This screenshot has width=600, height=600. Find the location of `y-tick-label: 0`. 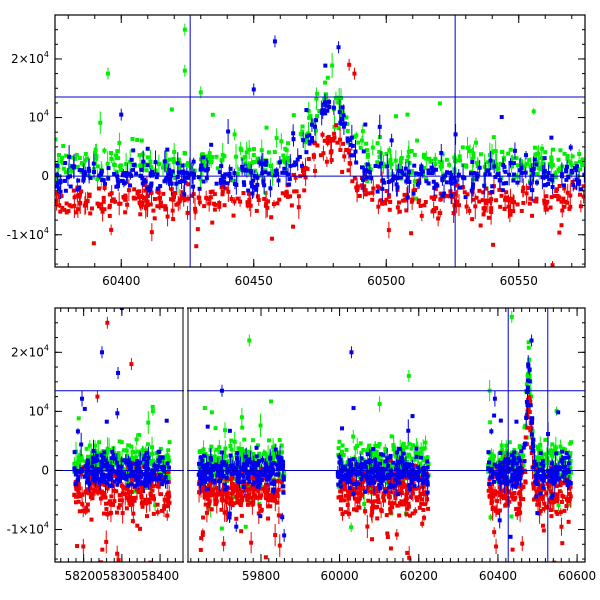

y-tick-label: 0 is located at coordinates (45, 176).